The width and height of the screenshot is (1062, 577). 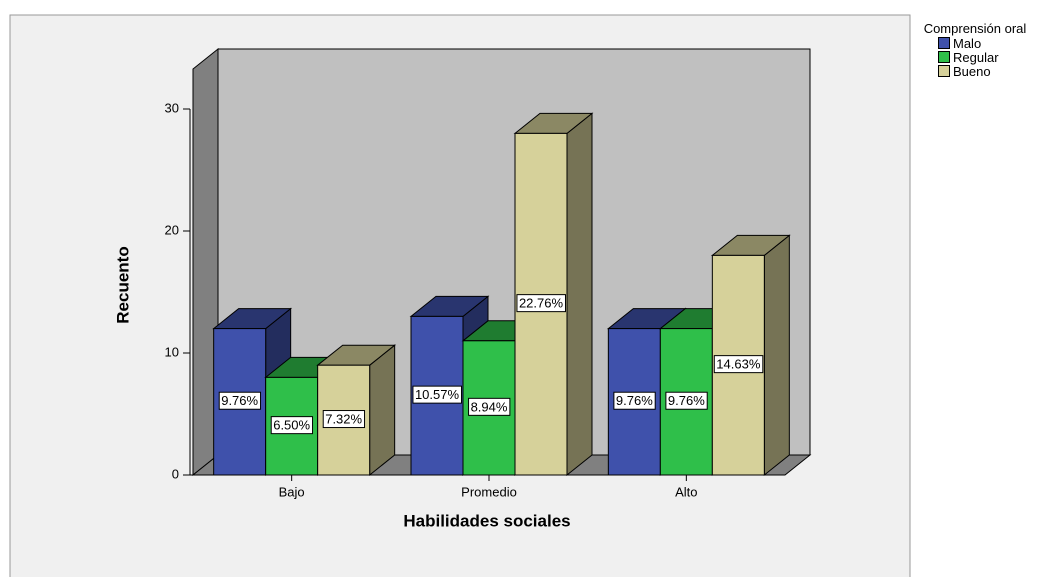 I want to click on data-label: 14.63%, so click(x=738, y=364).